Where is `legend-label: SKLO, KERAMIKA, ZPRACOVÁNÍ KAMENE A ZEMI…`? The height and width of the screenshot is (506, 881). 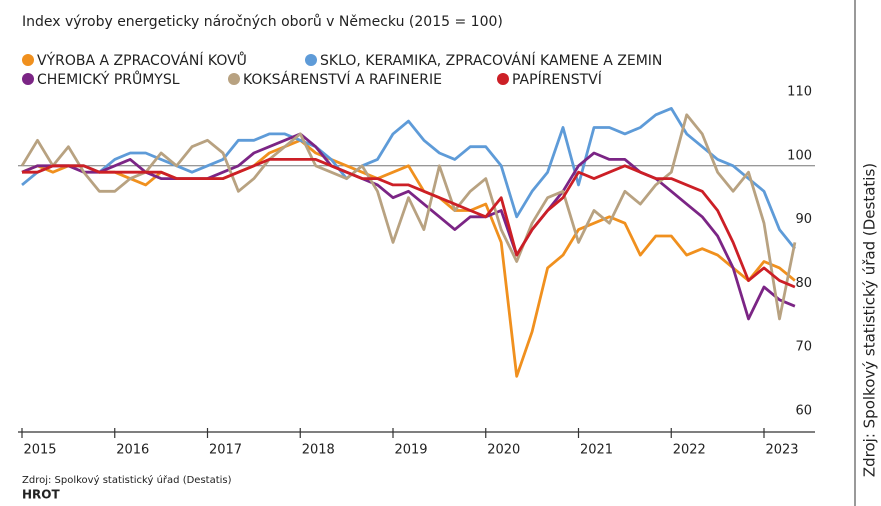
legend-label: SKLO, KERAMIKA, ZPRACOVÁNÍ KAMENE A ZEMI… is located at coordinates (491, 60).